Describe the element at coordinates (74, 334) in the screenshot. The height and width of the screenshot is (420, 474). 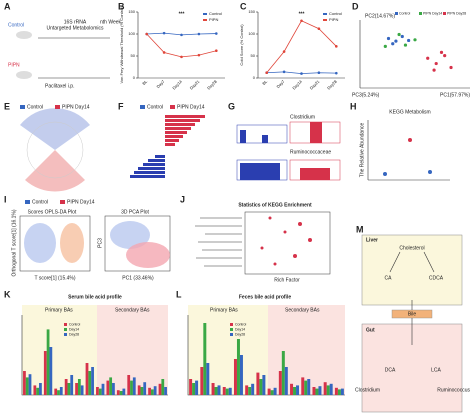
I see `legend-label: Day28` at that location.